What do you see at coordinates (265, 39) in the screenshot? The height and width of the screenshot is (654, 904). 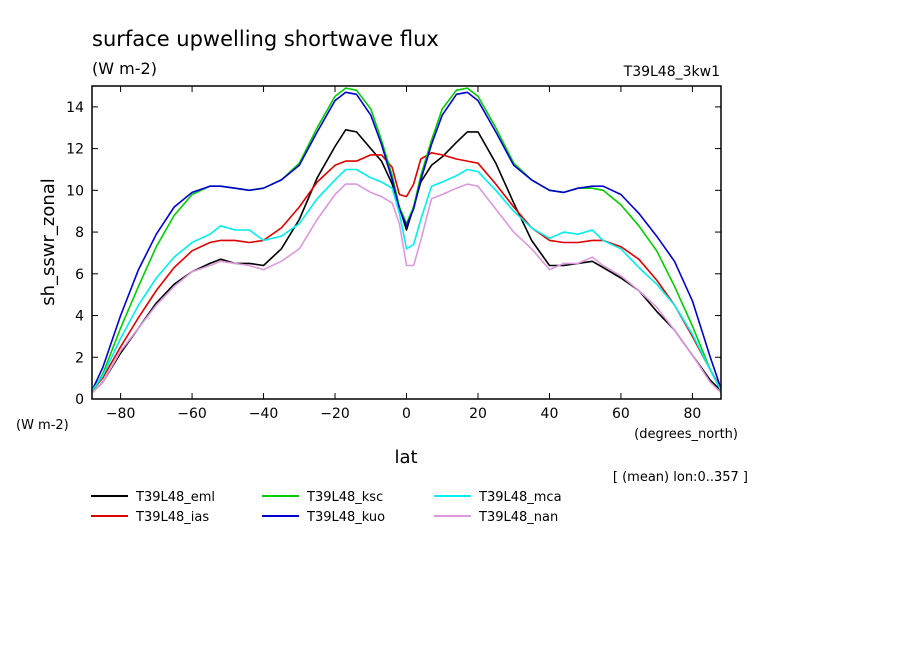 I see `chart-title: surface upwelling shortwave flux` at bounding box center [265, 39].